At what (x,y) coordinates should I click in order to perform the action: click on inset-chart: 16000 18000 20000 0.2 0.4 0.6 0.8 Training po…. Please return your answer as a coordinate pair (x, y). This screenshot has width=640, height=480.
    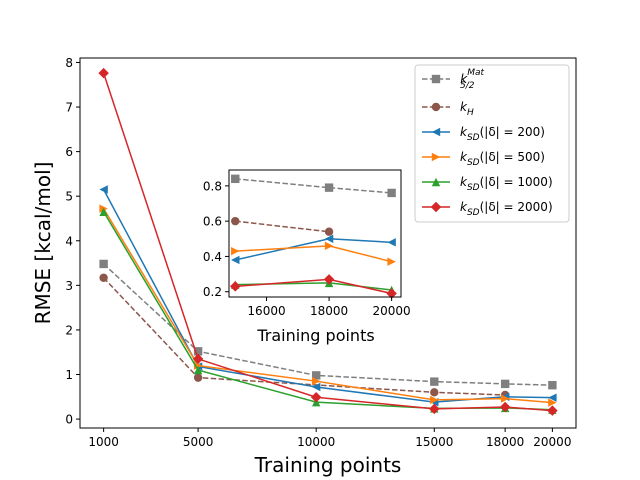
    Looking at the image, I should click on (307, 257).